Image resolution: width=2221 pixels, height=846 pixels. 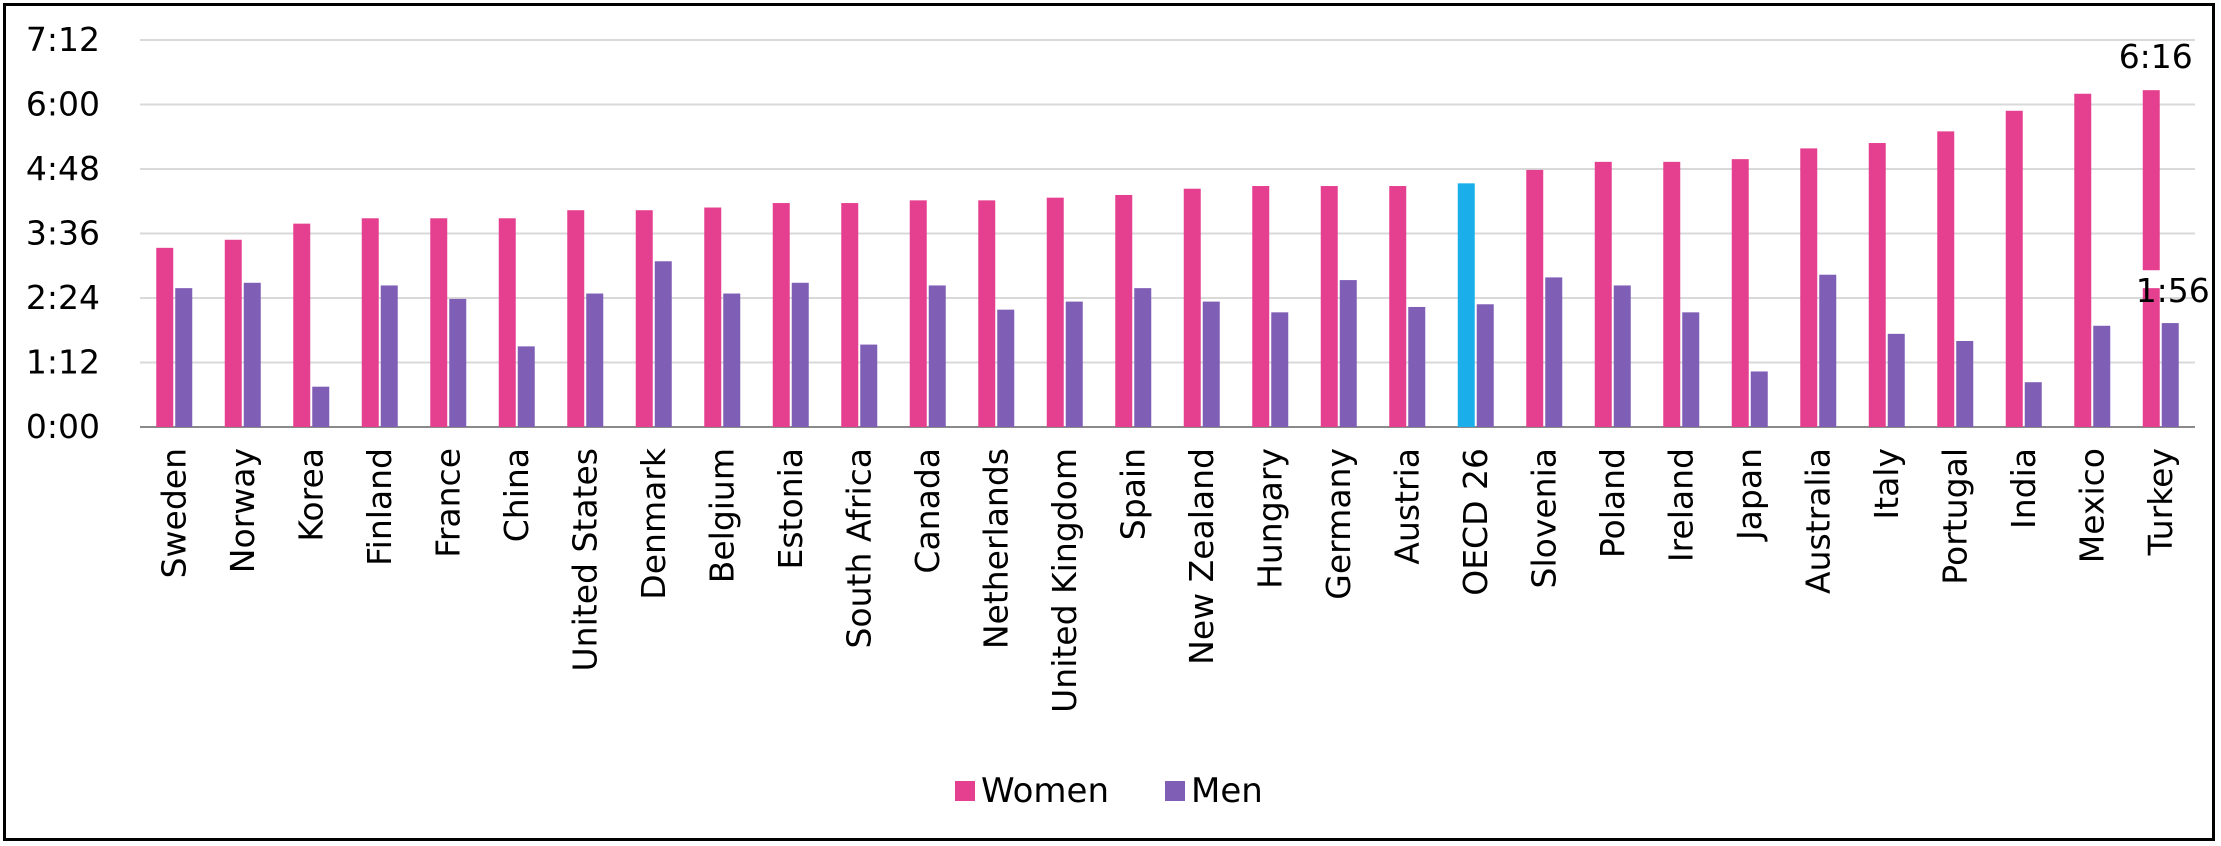 I want to click on x-tick-label: Portugal, so click(x=1954, y=516).